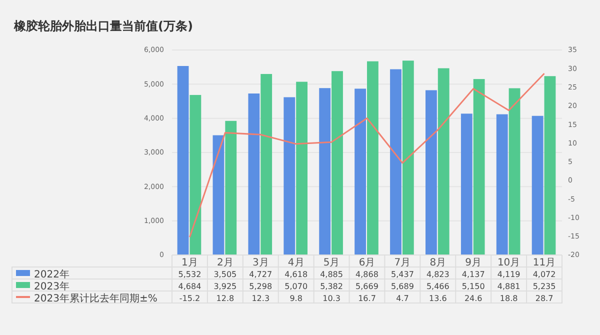  I want to click on data-label: -15.2, so click(189, 298).